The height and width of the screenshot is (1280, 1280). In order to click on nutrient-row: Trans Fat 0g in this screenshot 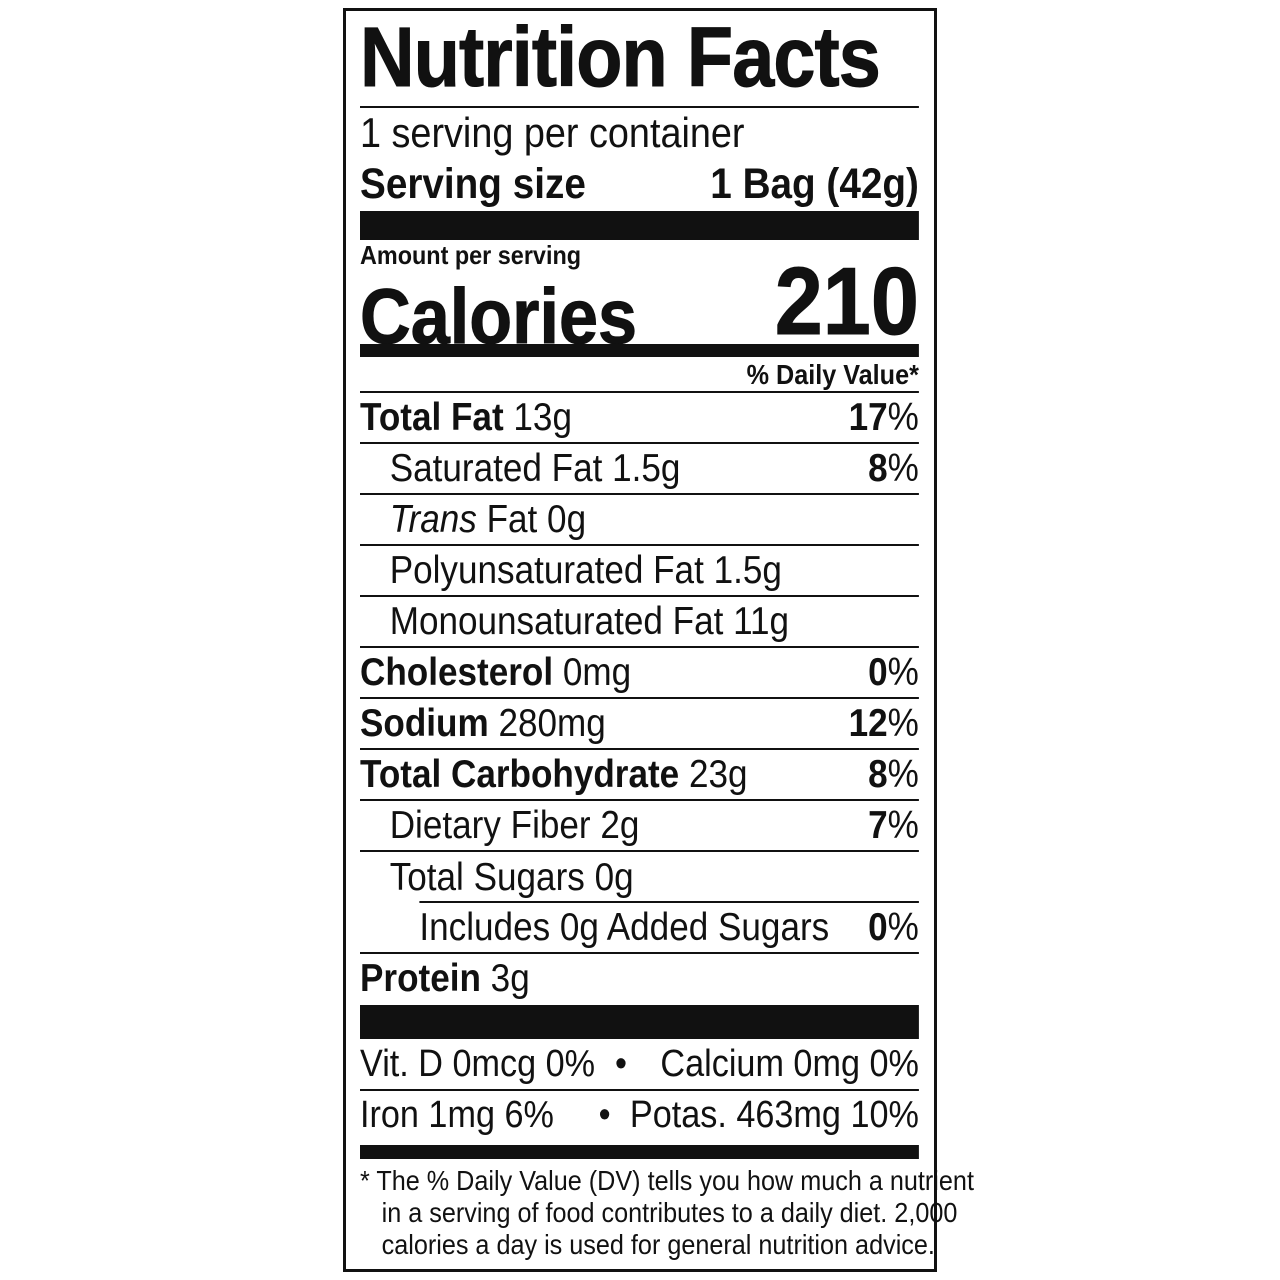, I will do `click(639, 520)`.